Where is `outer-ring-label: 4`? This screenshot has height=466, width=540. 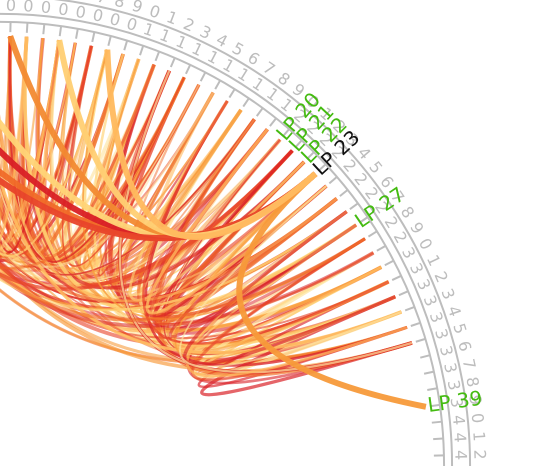 outer-ring-label: 4 is located at coordinates (454, 311).